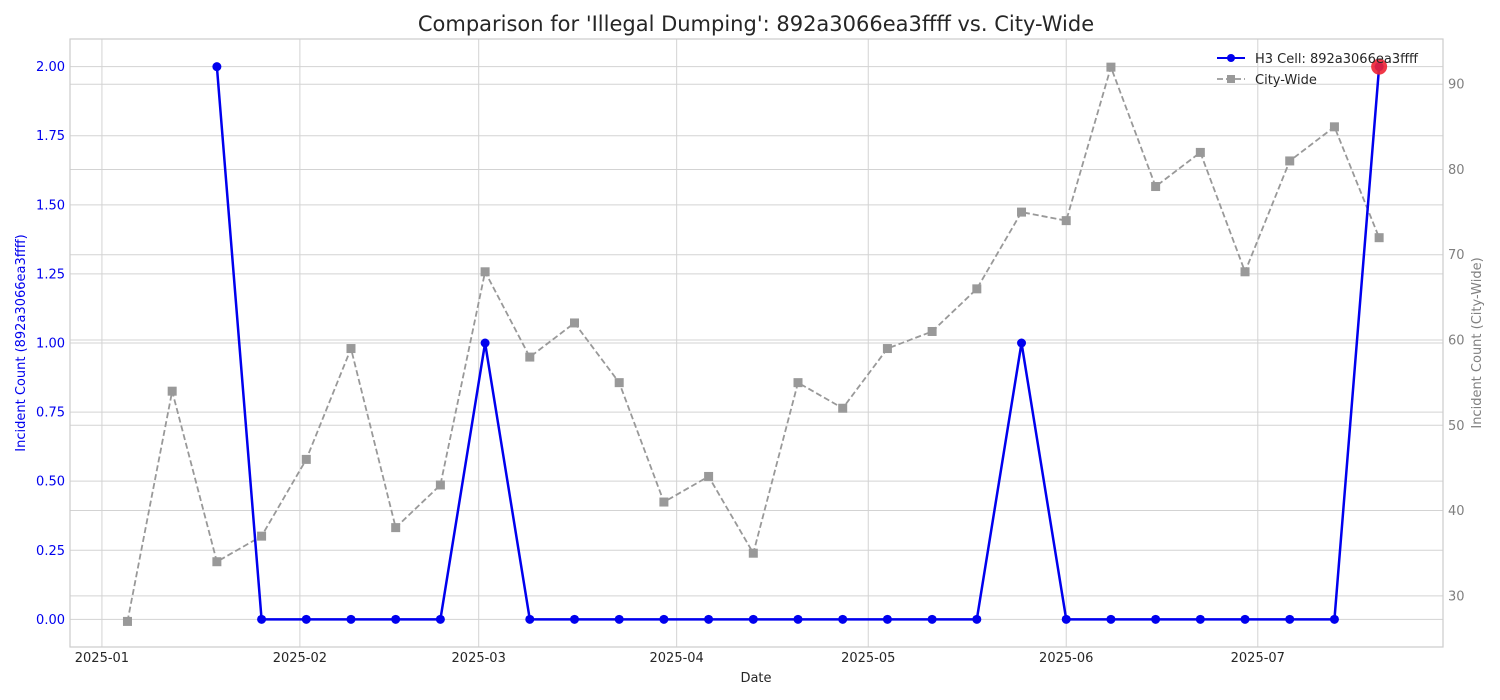 This screenshot has width=1500, height=700. What do you see at coordinates (1456, 341) in the screenshot?
I see `y-right-tick-label: 60` at bounding box center [1456, 341].